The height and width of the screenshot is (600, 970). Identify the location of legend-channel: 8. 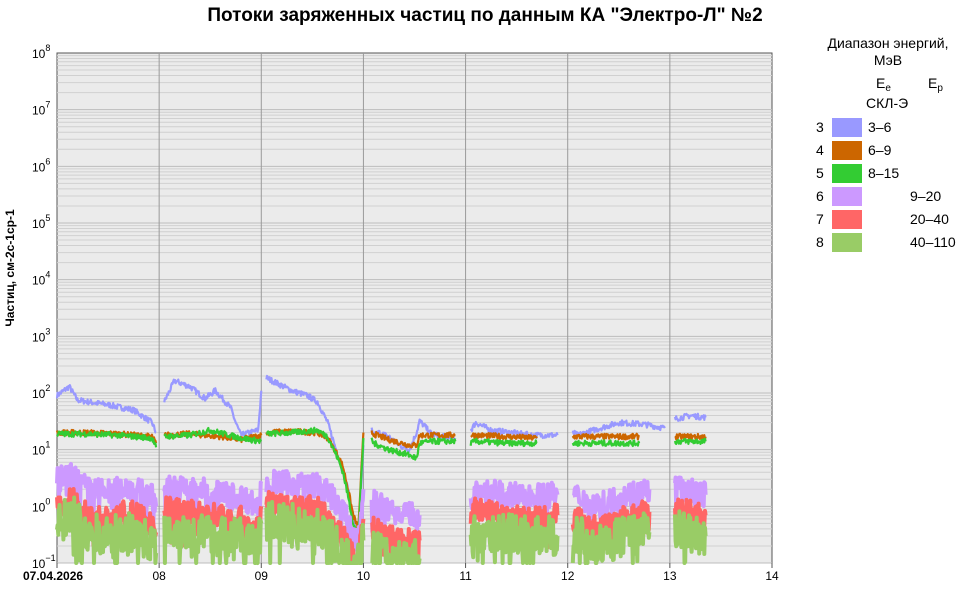
(820, 242).